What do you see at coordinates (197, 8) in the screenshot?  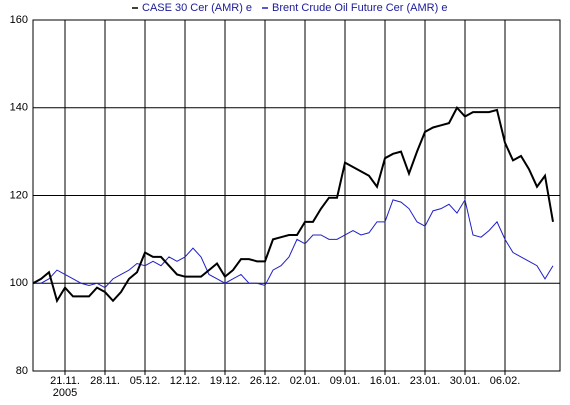 I see `legend-label: CASE 30 Cer (AMR) e` at bounding box center [197, 8].